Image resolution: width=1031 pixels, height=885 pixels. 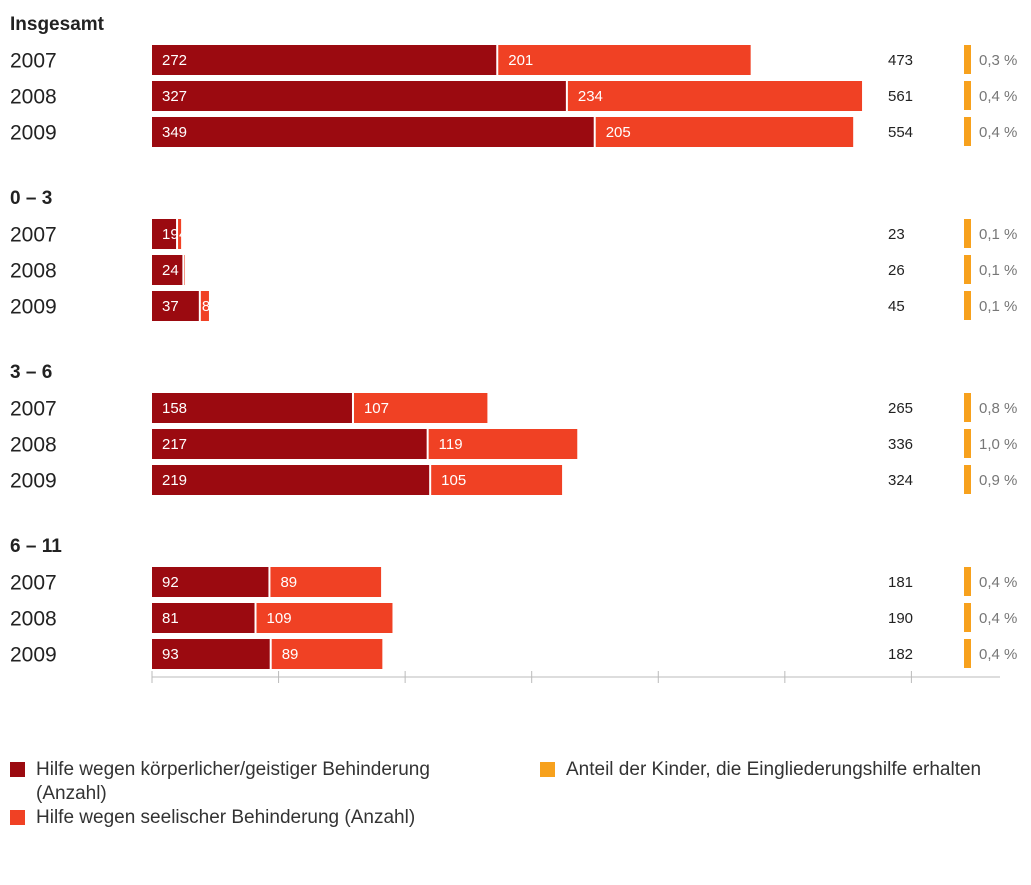 I want to click on total-label: 45, so click(x=896, y=306).